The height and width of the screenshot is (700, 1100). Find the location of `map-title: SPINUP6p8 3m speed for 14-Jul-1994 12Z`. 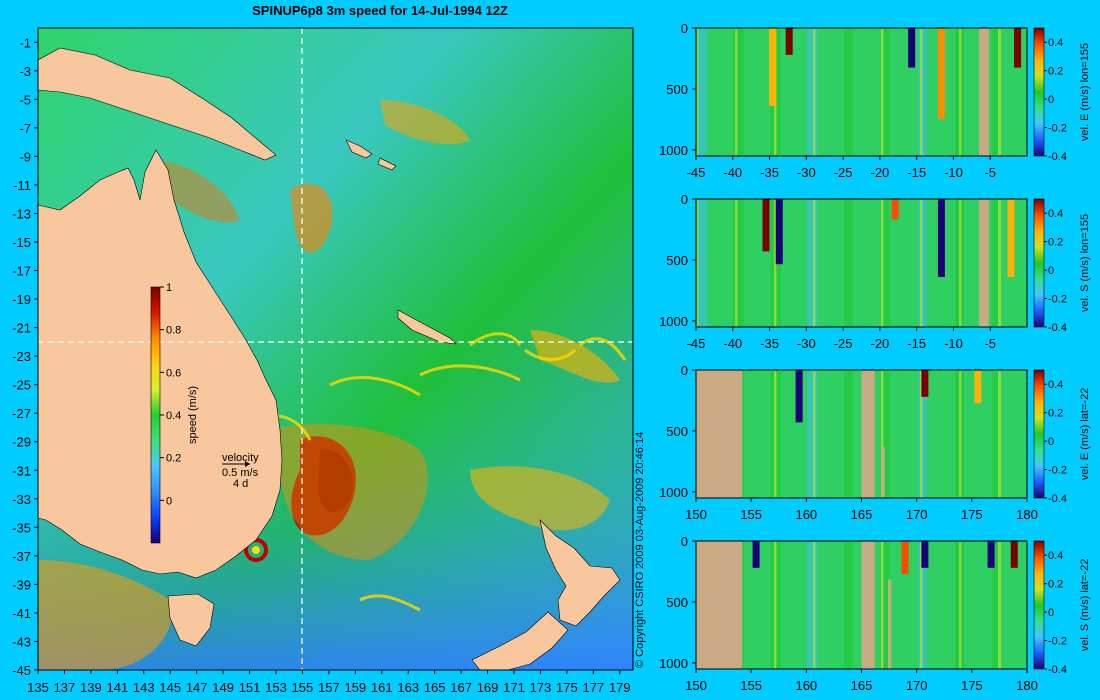

map-title: SPINUP6p8 3m speed for 14-Jul-1994 12Z is located at coordinates (380, 10).